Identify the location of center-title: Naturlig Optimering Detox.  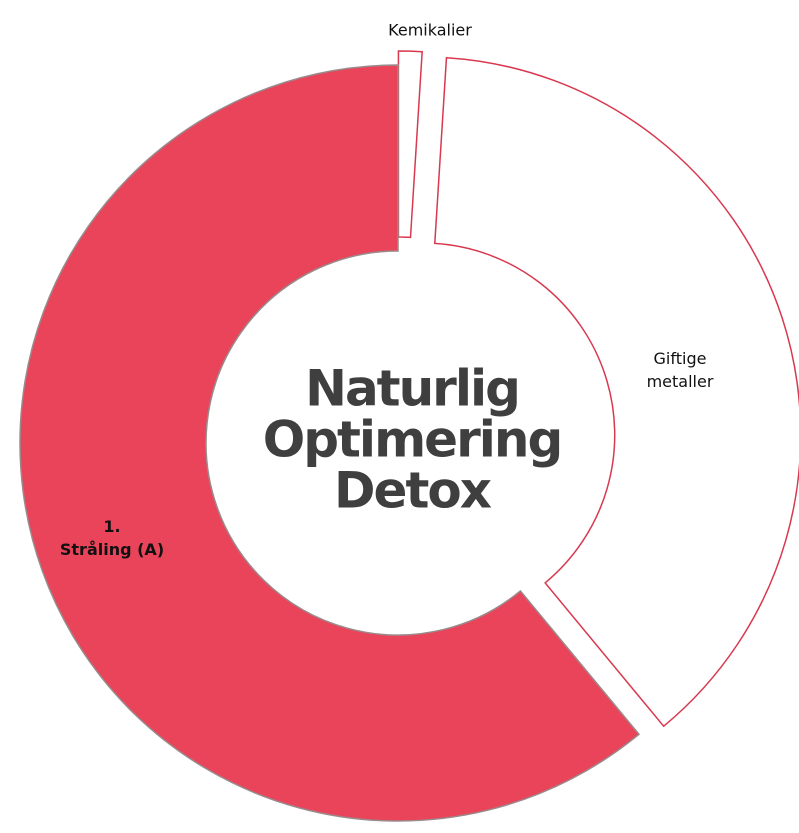
(413, 439).